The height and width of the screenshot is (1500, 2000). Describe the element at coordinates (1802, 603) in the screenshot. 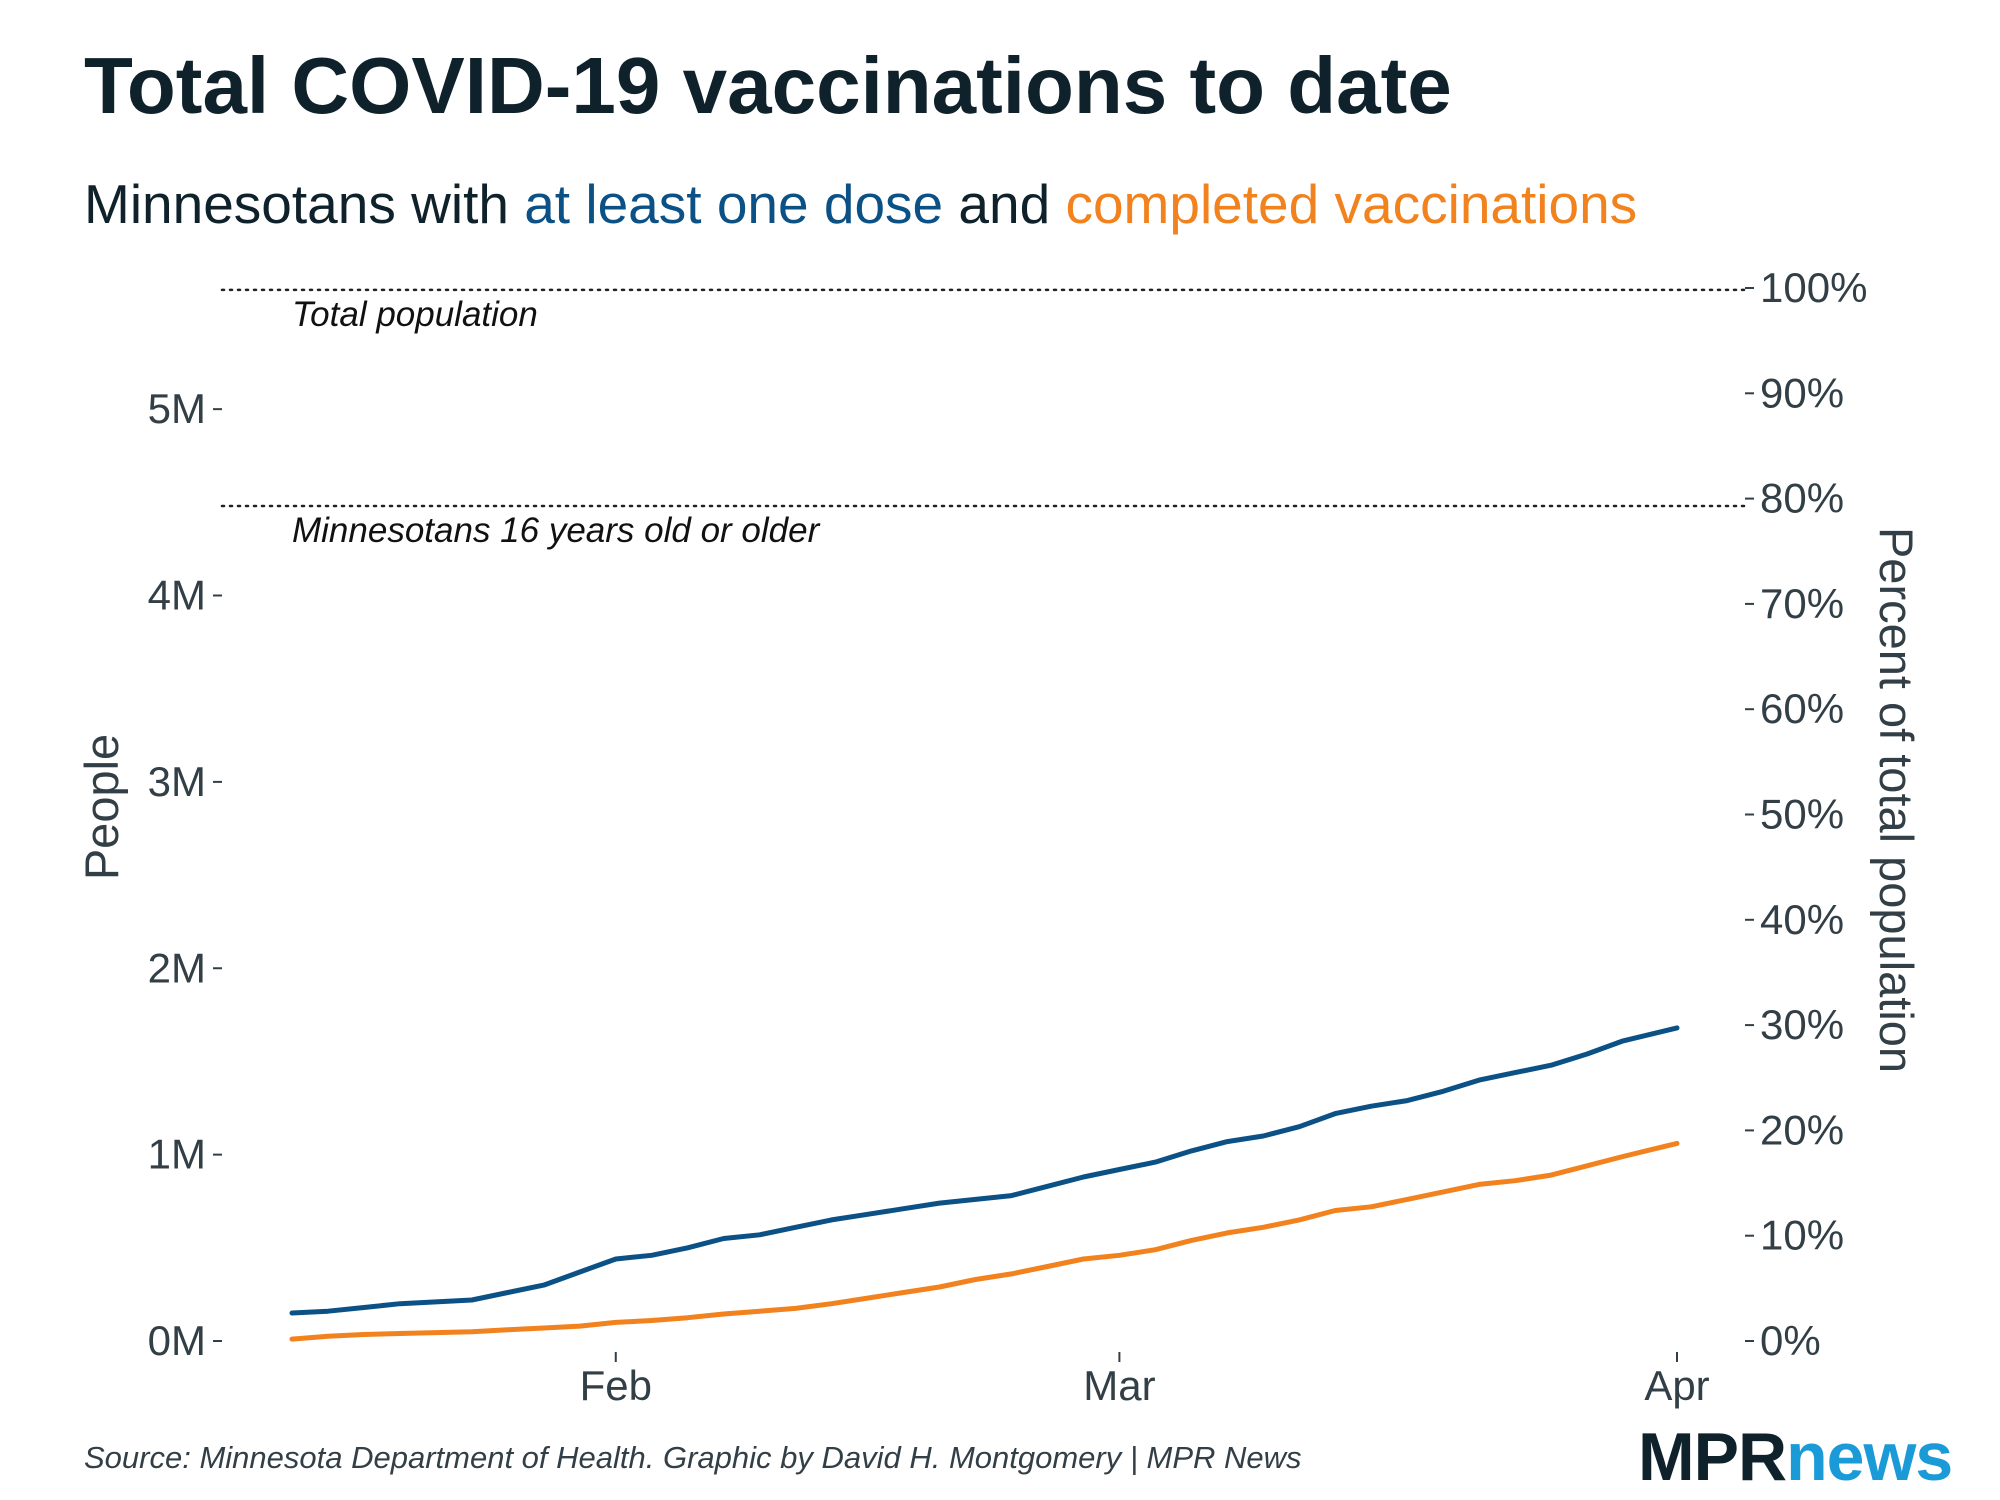

I see `y2-tick-label-7: 70%` at that location.